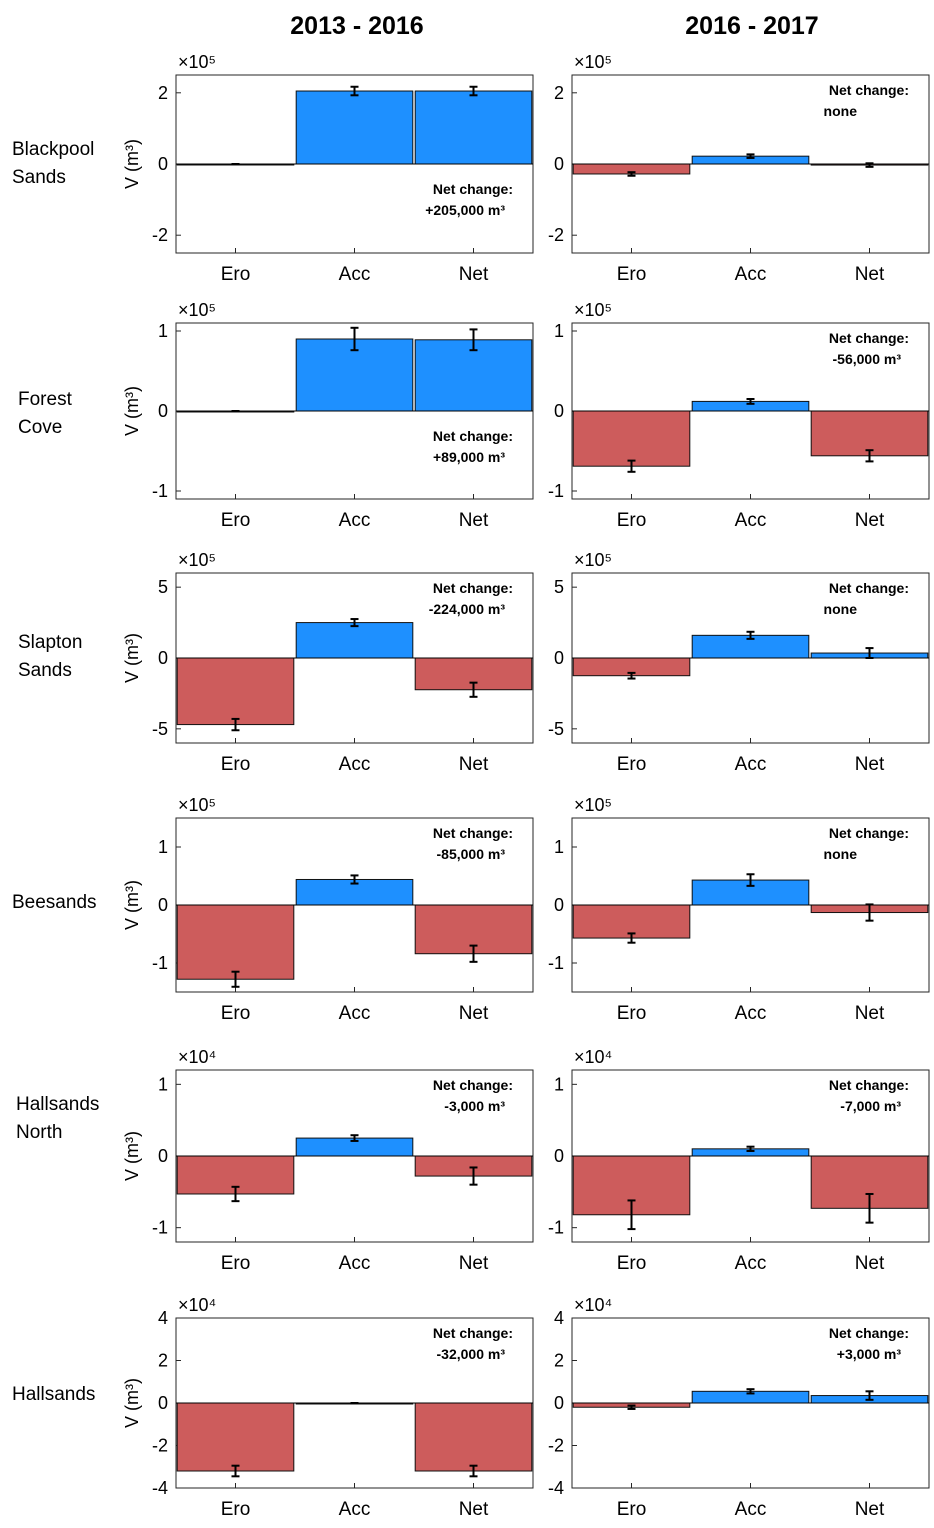  I want to click on row-label-slapton-sands: Slapton Sands, so click(50, 656).